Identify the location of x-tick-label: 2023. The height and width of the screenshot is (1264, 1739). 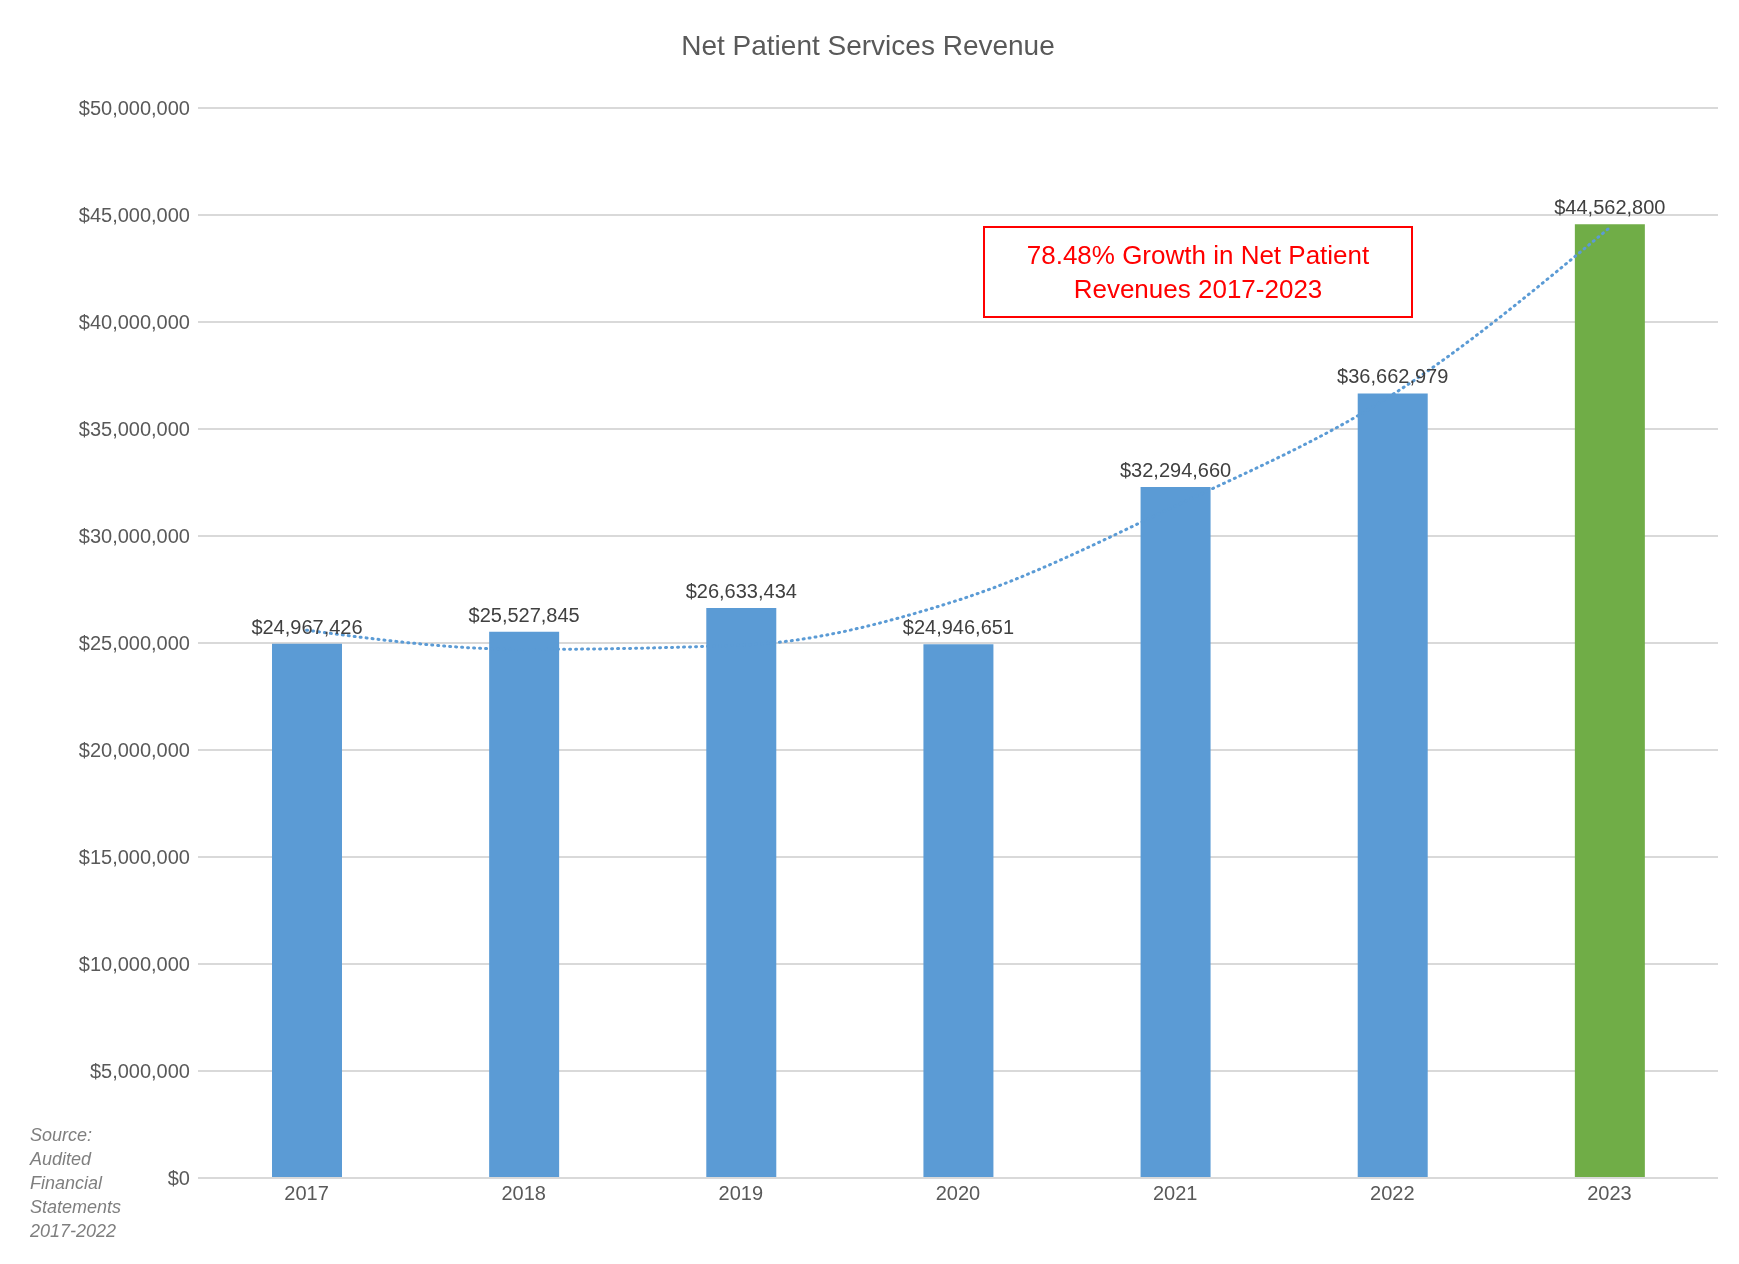
(1609, 1193).